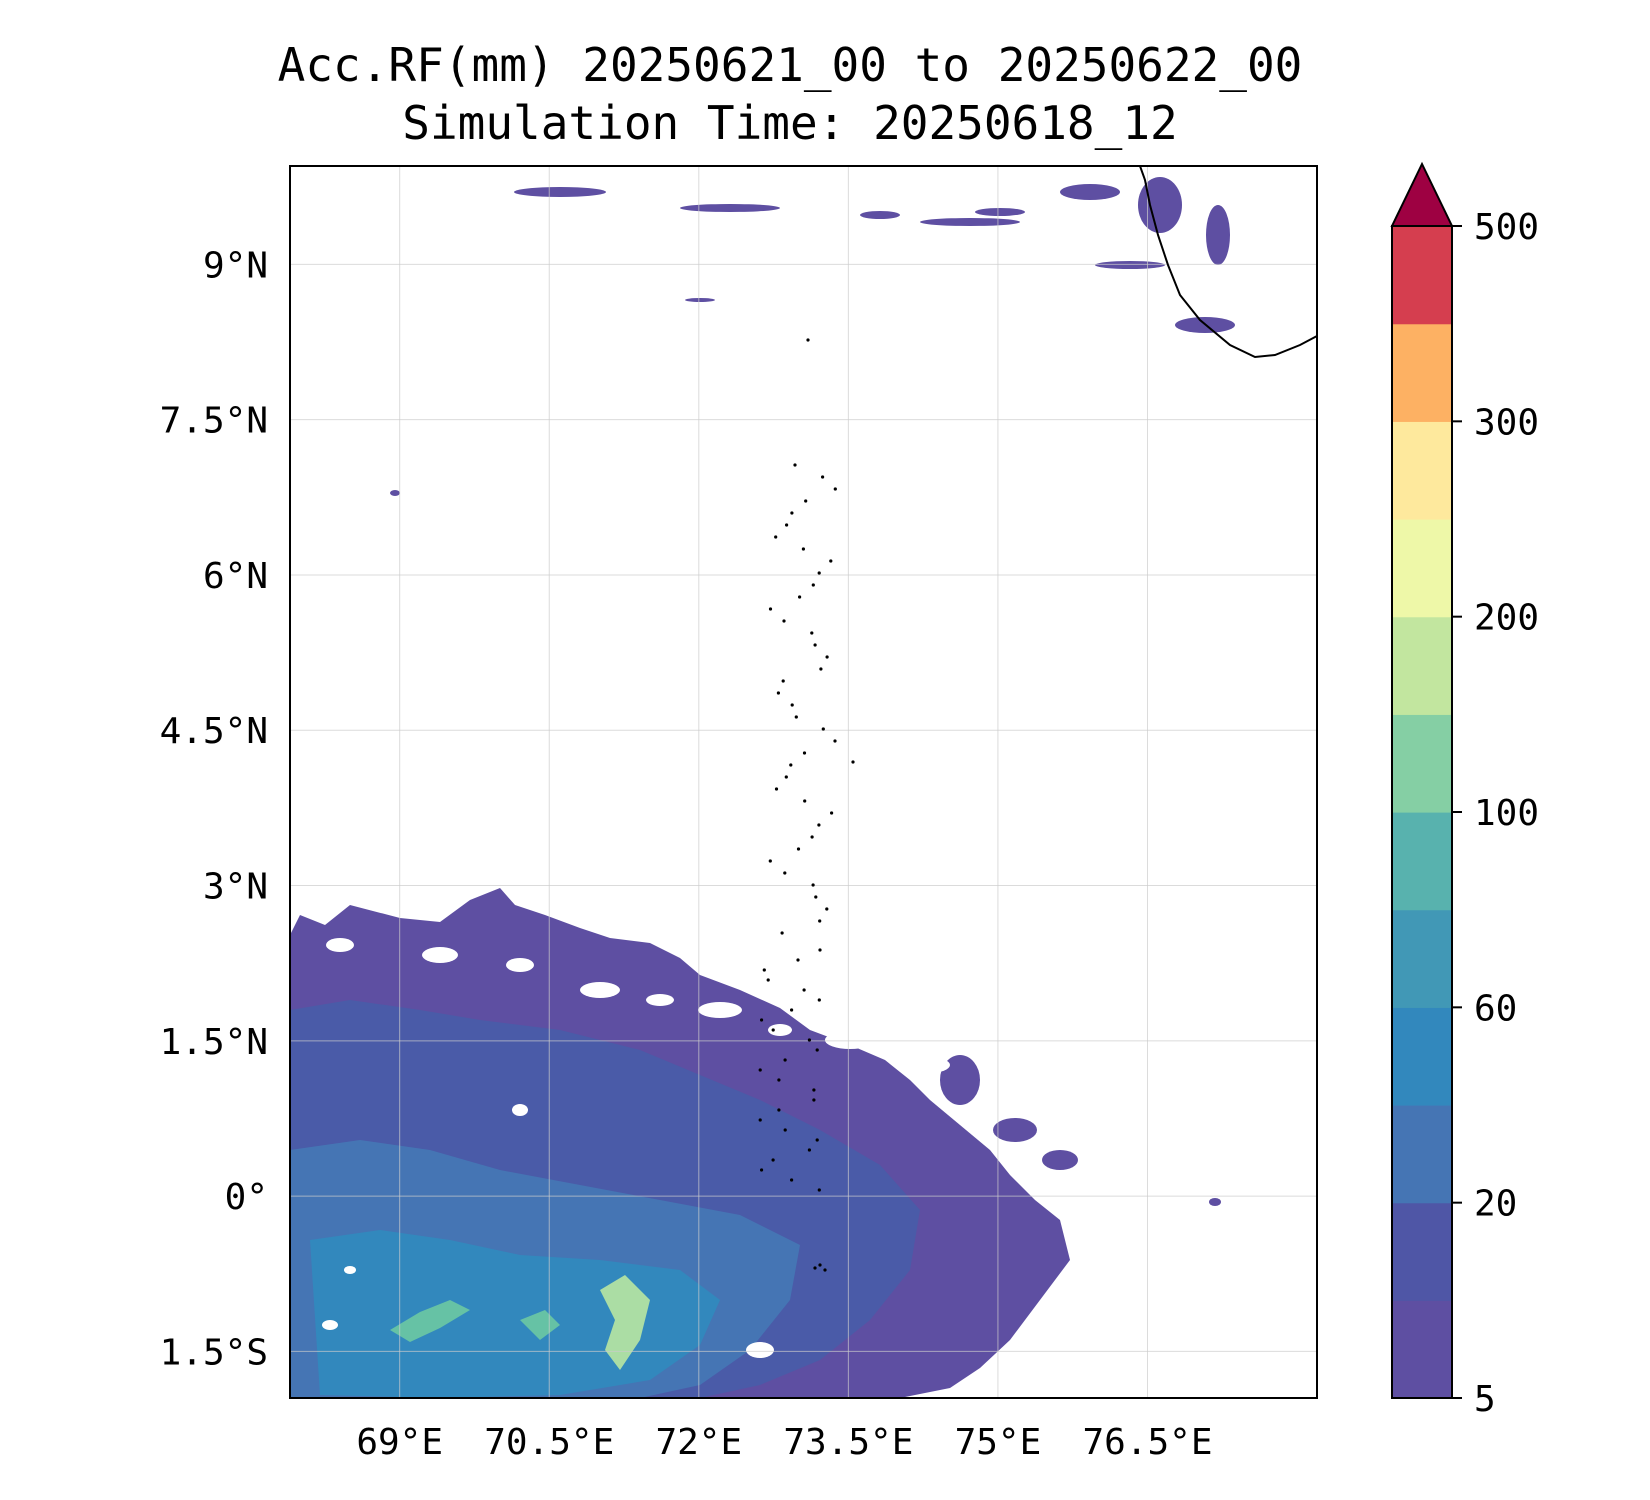 The image size is (1650, 1500). I want to click on india-coastline, so click(1228, 262).